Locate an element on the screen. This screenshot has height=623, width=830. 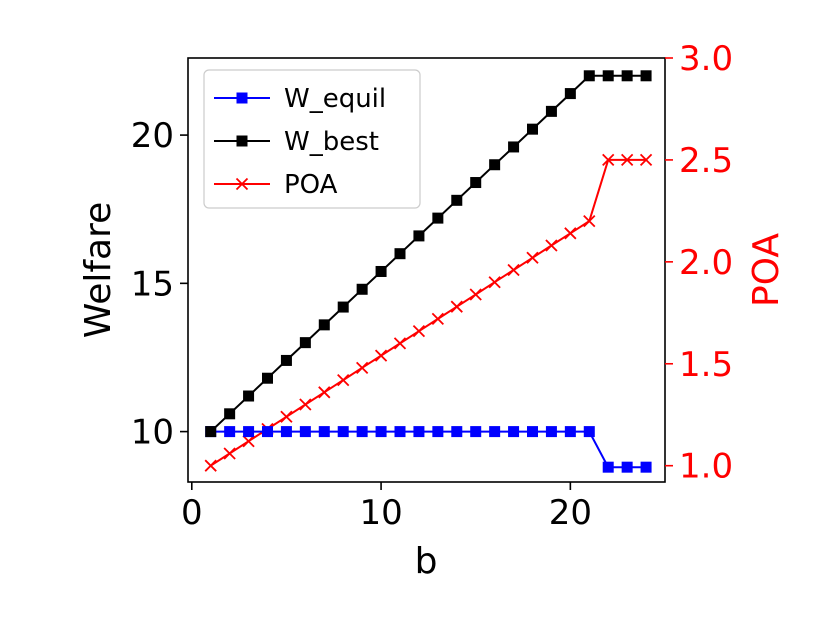
y-tick-label: 15 is located at coordinates (152, 284).